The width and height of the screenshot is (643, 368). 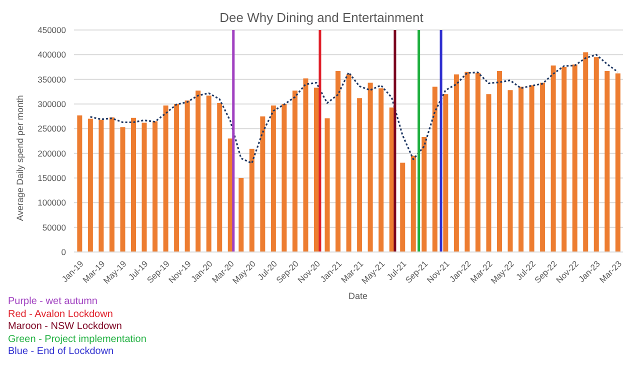 I want to click on y-tick-label: 400000, so click(x=52, y=55).